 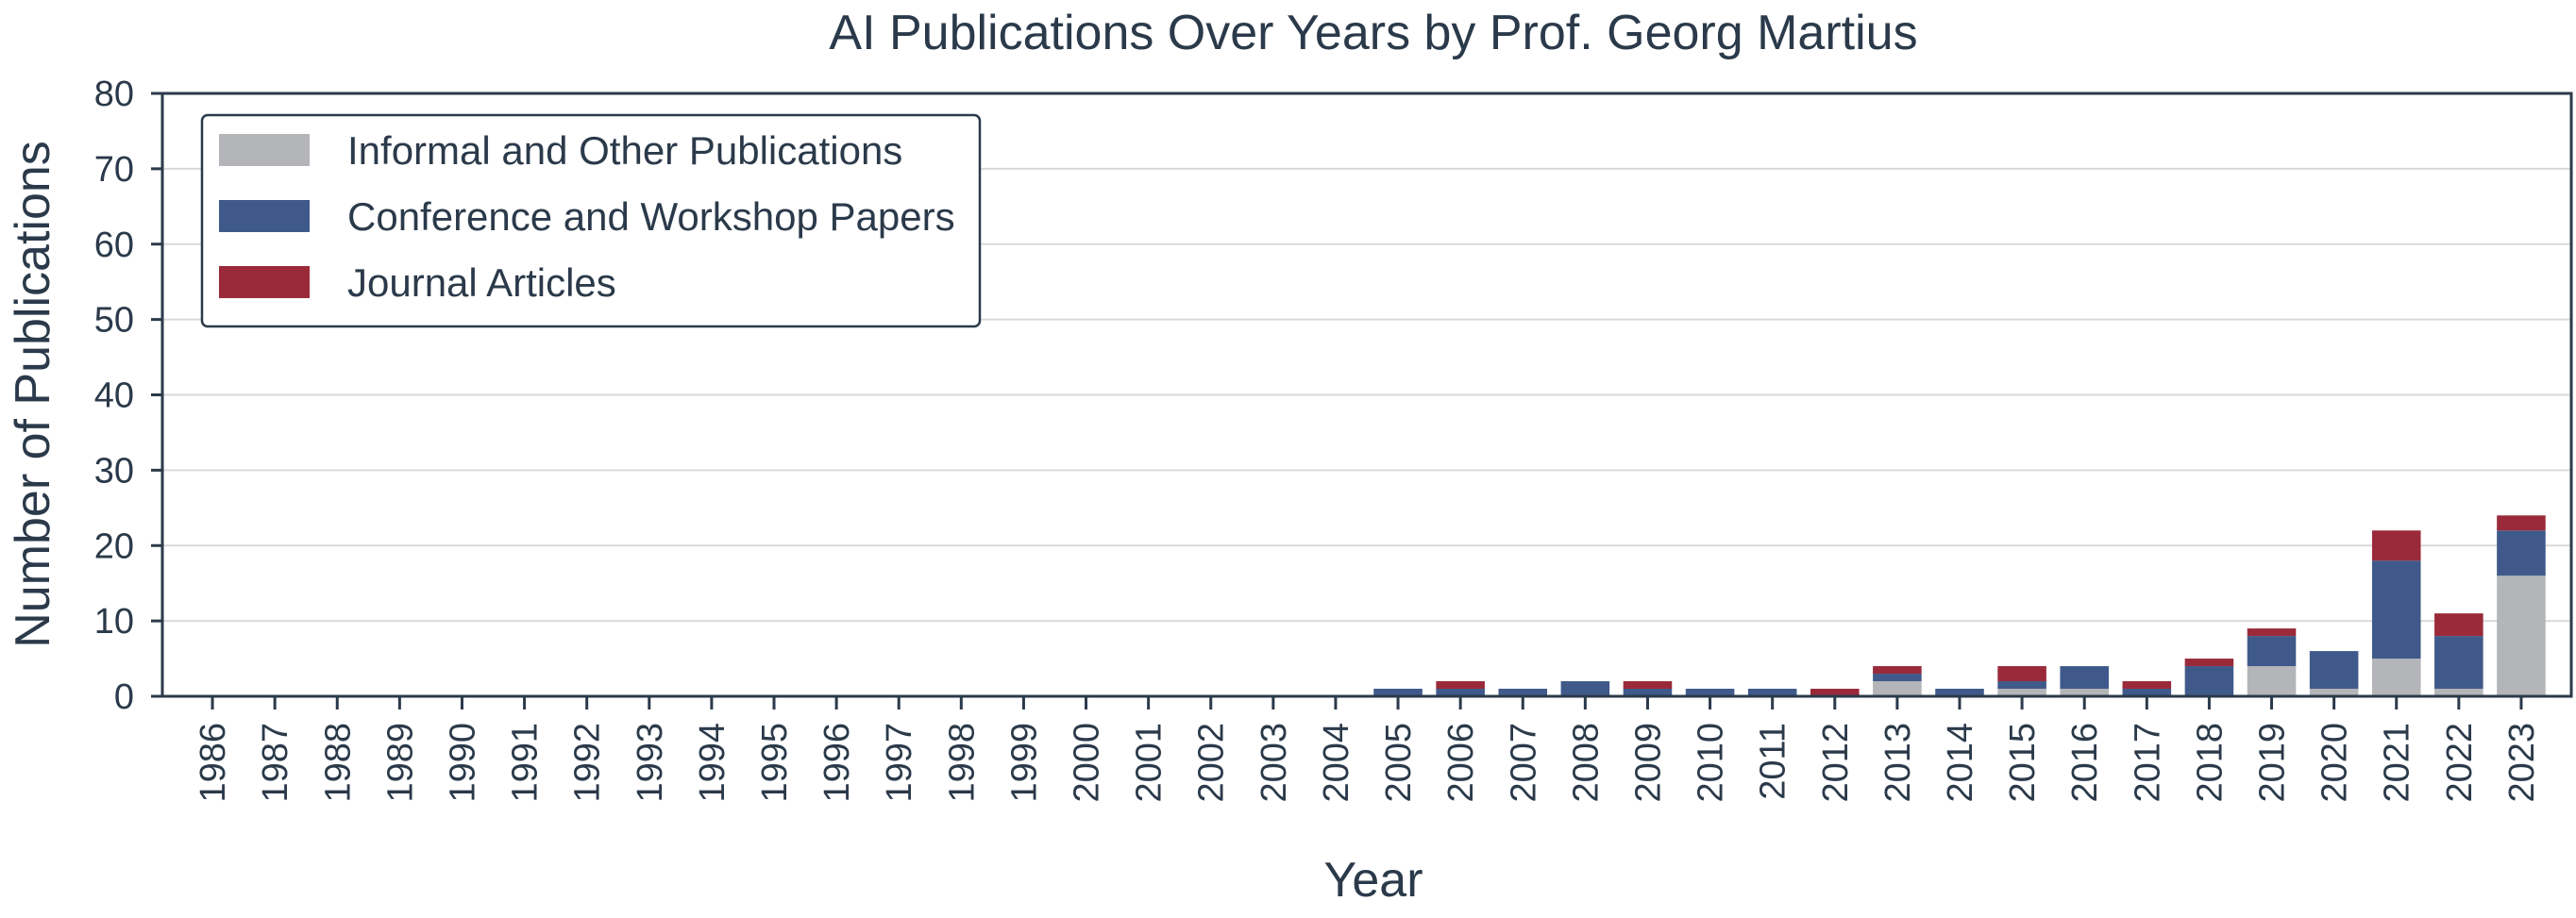 What do you see at coordinates (1087, 763) in the screenshot?
I see `x-tick-label: 2000` at bounding box center [1087, 763].